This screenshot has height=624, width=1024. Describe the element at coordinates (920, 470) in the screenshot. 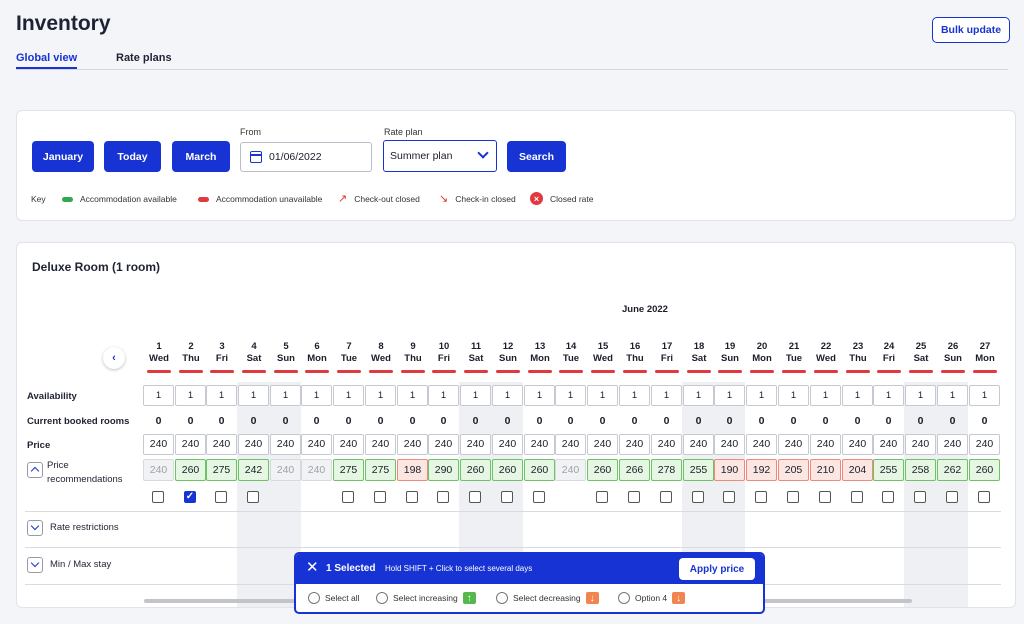

I see `recommendation-cell: 258` at that location.